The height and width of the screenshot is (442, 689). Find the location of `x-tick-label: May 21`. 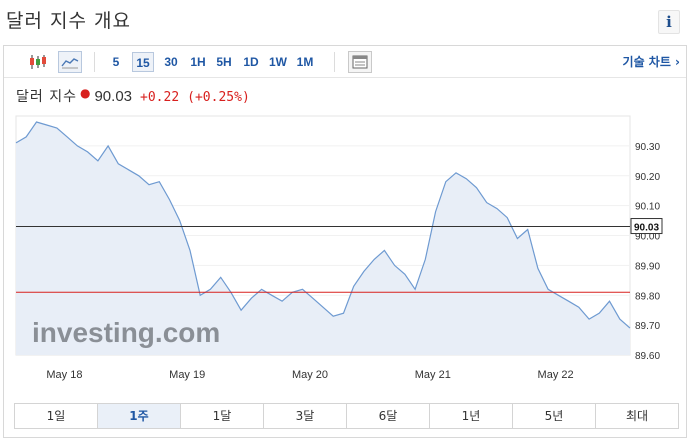

x-tick-label: May 21 is located at coordinates (433, 375).